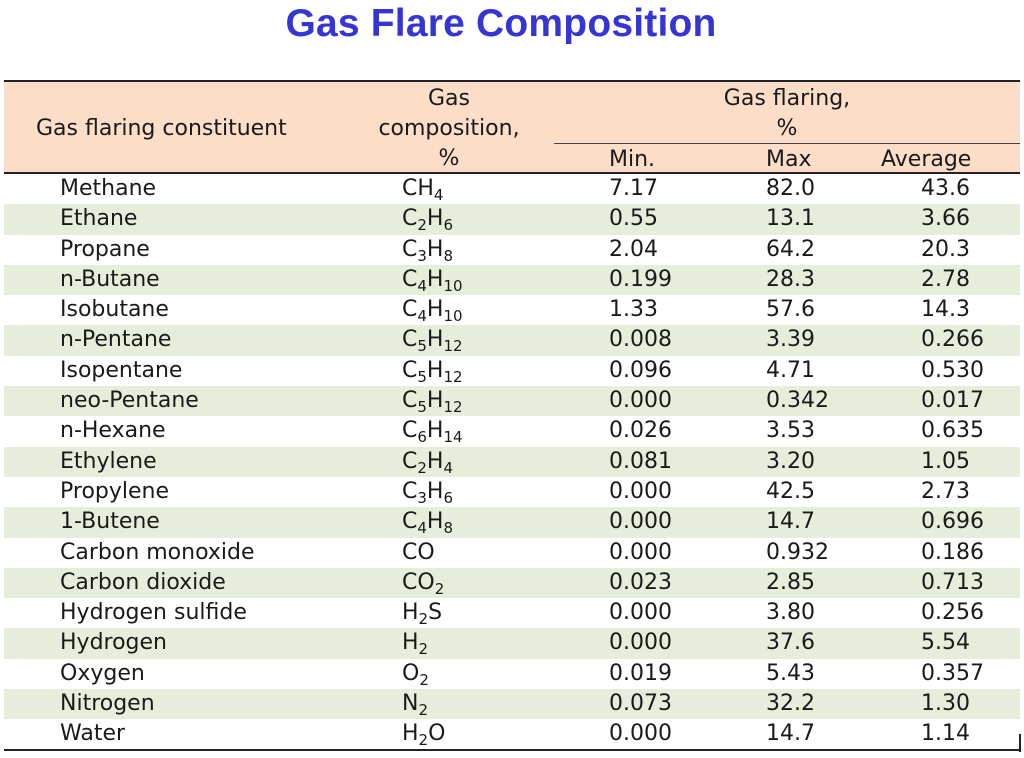  What do you see at coordinates (952, 340) in the screenshot?
I see `cell-average: 0.266` at bounding box center [952, 340].